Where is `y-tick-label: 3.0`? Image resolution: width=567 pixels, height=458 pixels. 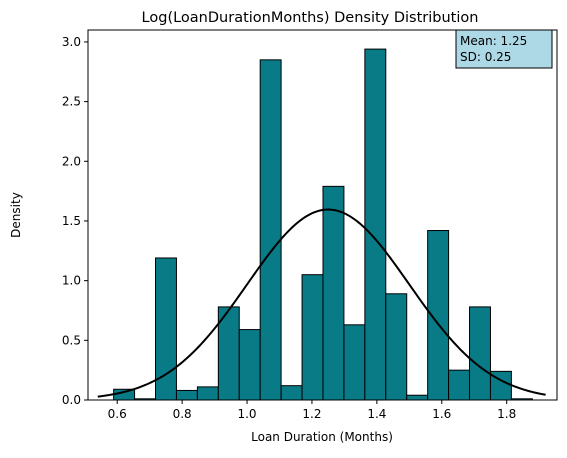
y-tick-label: 3.0 is located at coordinates (71, 42).